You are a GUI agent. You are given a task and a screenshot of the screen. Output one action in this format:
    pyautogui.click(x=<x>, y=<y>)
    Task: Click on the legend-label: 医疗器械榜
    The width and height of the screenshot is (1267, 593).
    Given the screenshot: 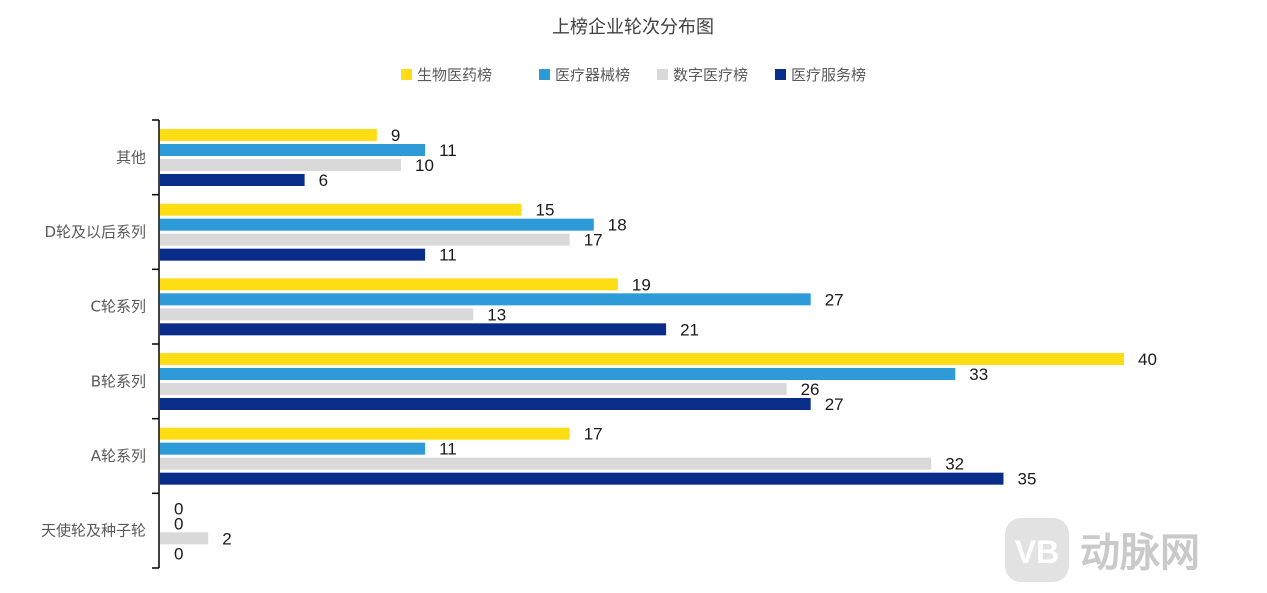 What is the action you would take?
    pyautogui.click(x=592, y=75)
    